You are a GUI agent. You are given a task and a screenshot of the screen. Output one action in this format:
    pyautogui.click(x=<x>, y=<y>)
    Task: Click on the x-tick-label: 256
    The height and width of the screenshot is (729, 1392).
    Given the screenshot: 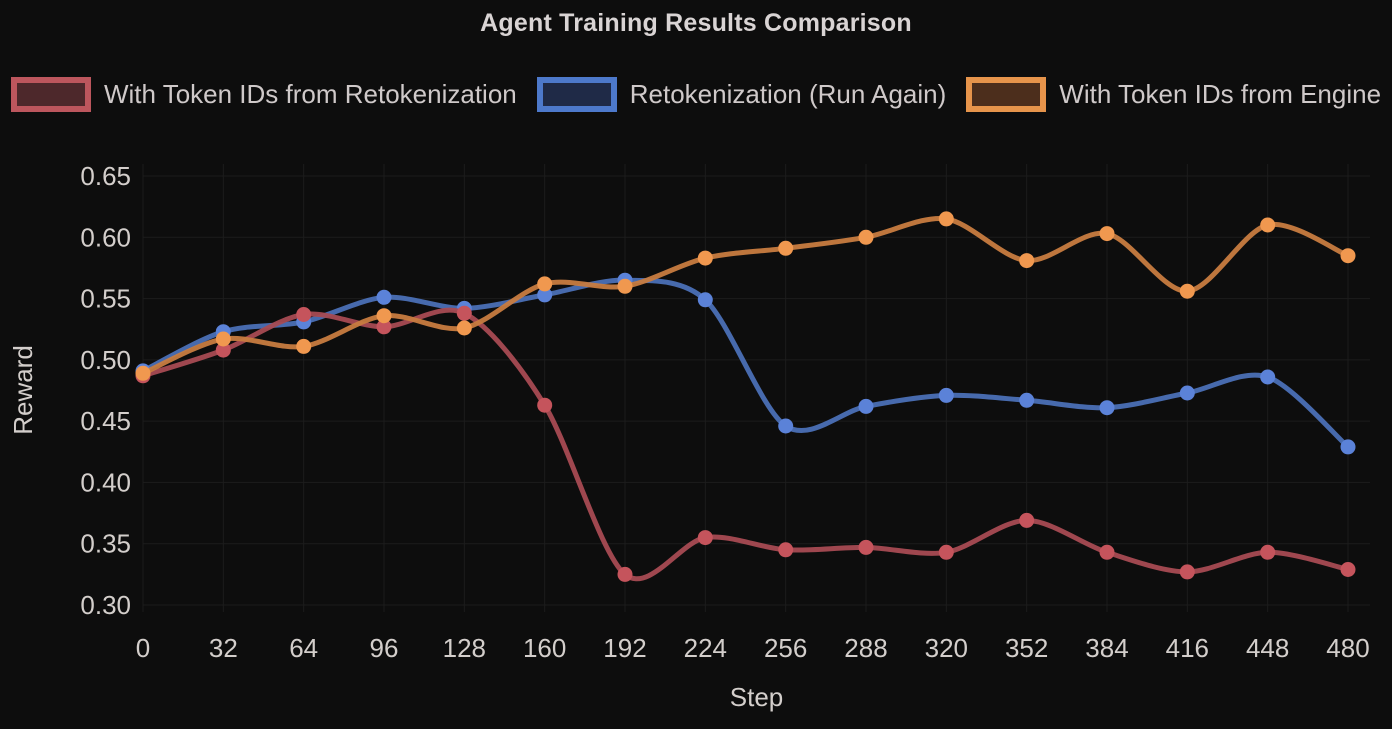 What is the action you would take?
    pyautogui.click(x=785, y=648)
    